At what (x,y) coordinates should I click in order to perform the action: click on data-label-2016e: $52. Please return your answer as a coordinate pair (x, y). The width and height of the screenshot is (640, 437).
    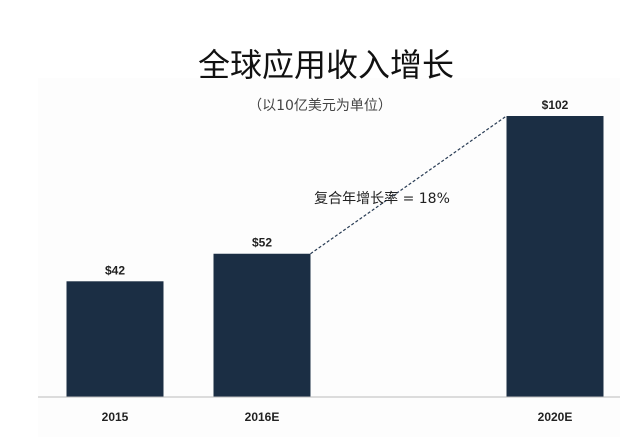
    Looking at the image, I should click on (262, 243).